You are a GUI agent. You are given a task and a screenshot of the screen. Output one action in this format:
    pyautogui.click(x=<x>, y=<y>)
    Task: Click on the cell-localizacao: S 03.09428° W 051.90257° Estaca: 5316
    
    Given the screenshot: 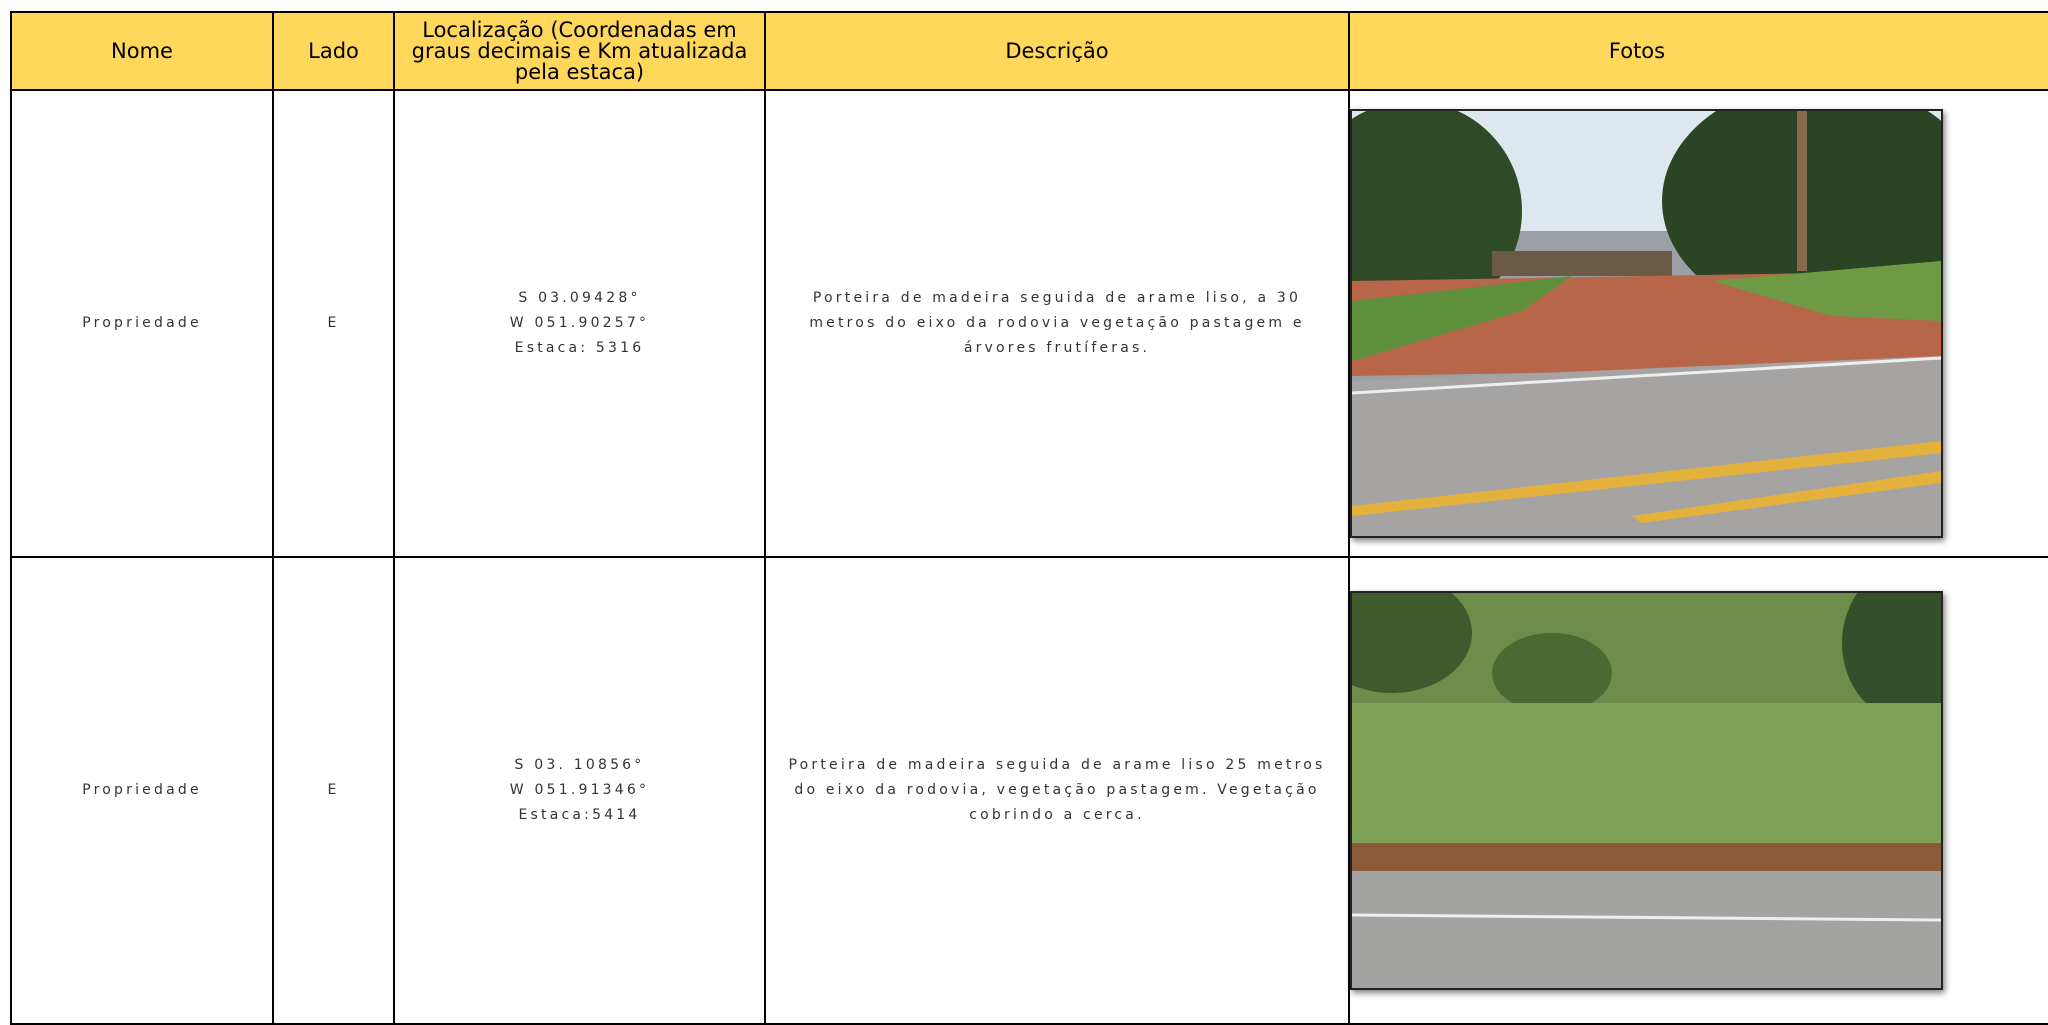 What is the action you would take?
    pyautogui.click(x=579, y=323)
    